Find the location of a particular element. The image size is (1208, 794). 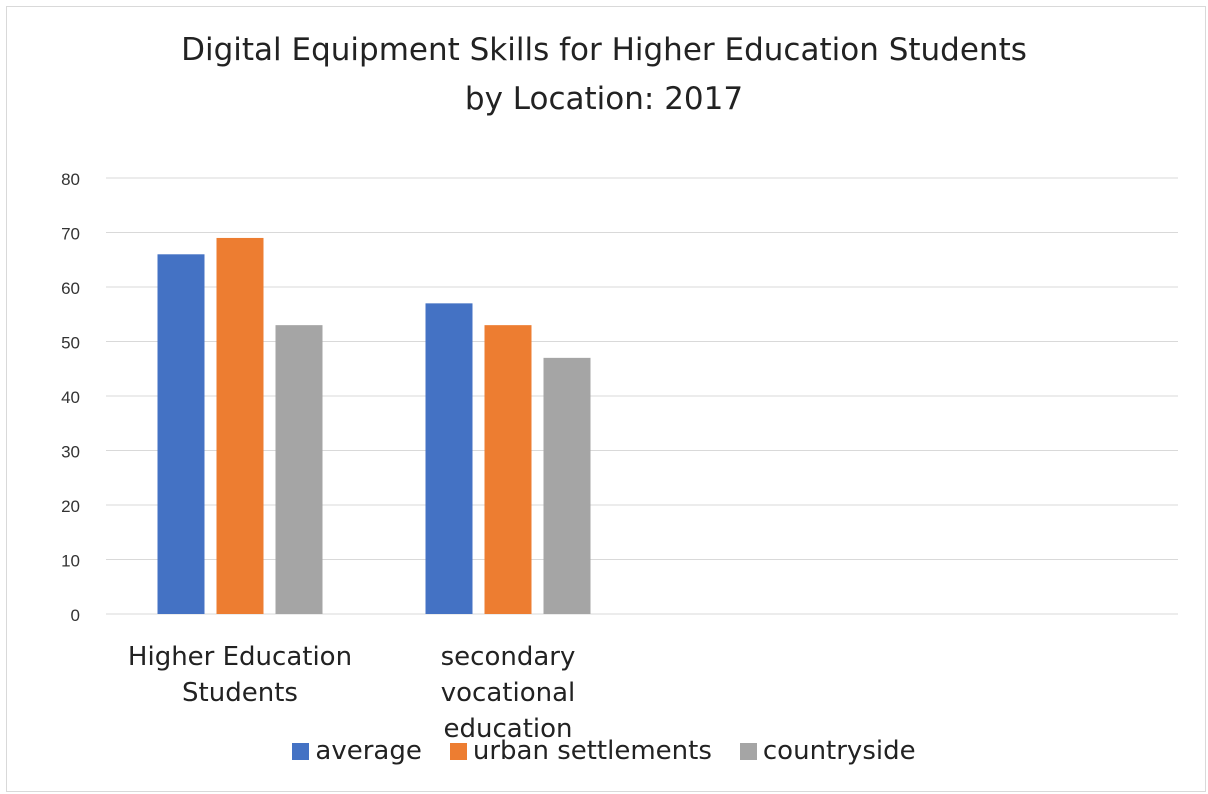

y-tick-label: 20 is located at coordinates (70, 506).